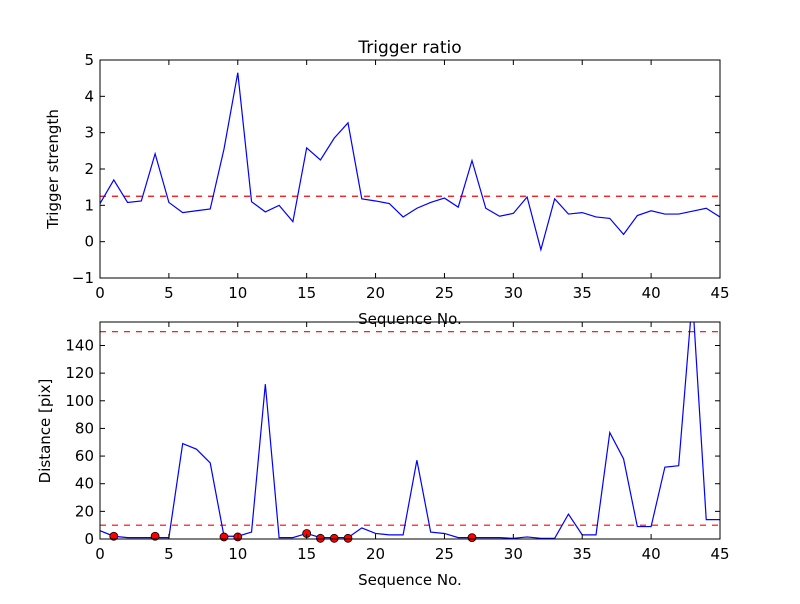 This screenshot has width=800, height=604. Describe the element at coordinates (53, 169) in the screenshot. I see `top-y-axis-label: Trigger strength` at that location.